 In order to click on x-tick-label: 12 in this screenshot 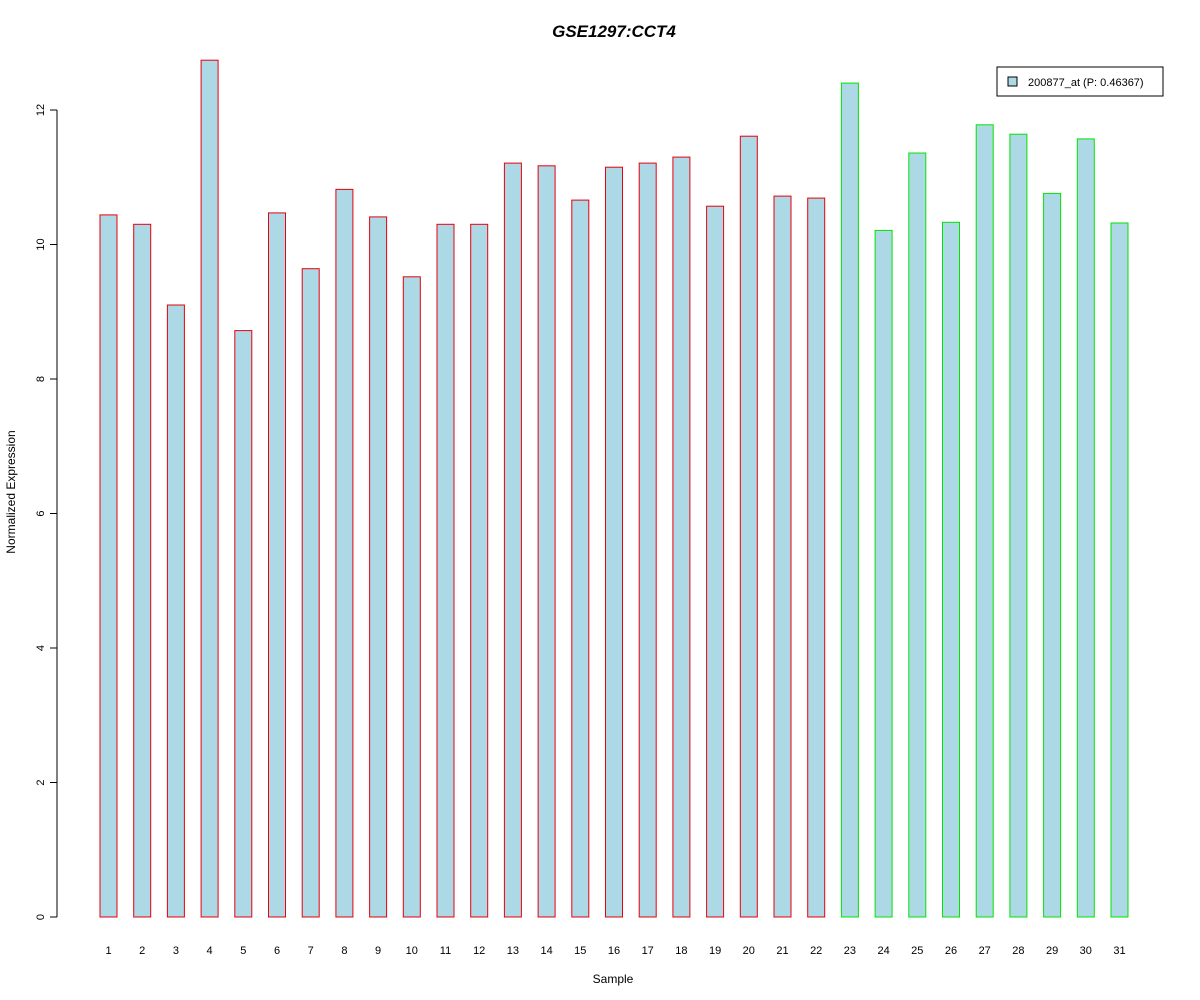, I will do `click(479, 951)`.